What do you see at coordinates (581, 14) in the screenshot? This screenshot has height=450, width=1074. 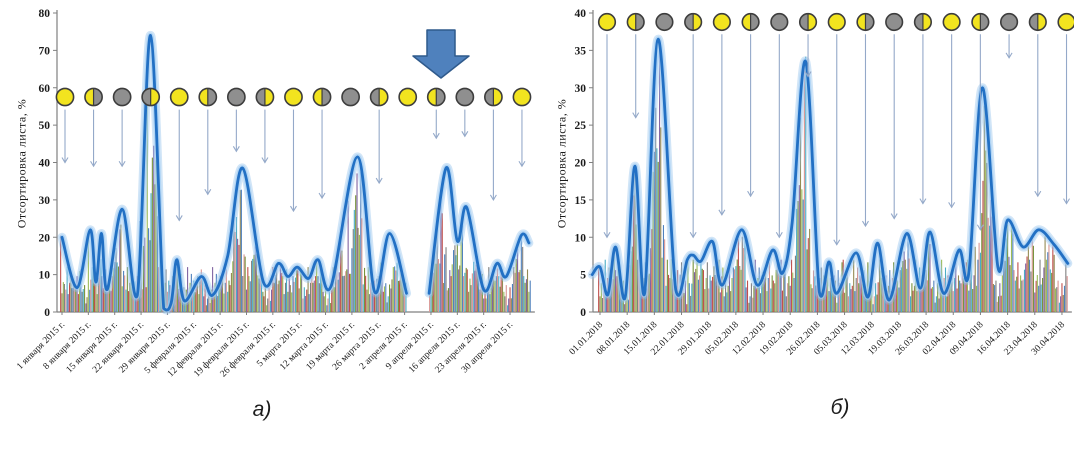 I see `y-tick-label: 40` at bounding box center [581, 14].